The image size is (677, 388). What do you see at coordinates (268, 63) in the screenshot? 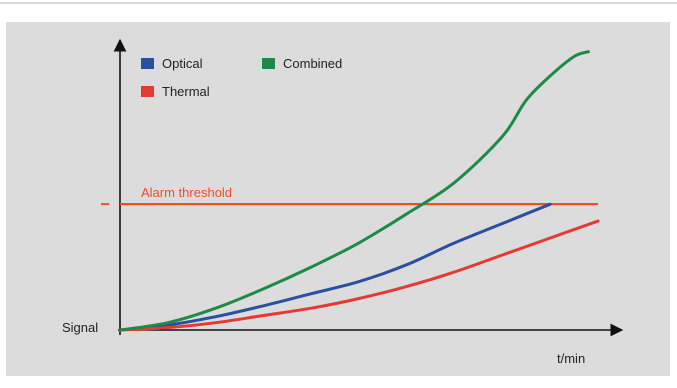
I see `legend-swatch-combined` at bounding box center [268, 63].